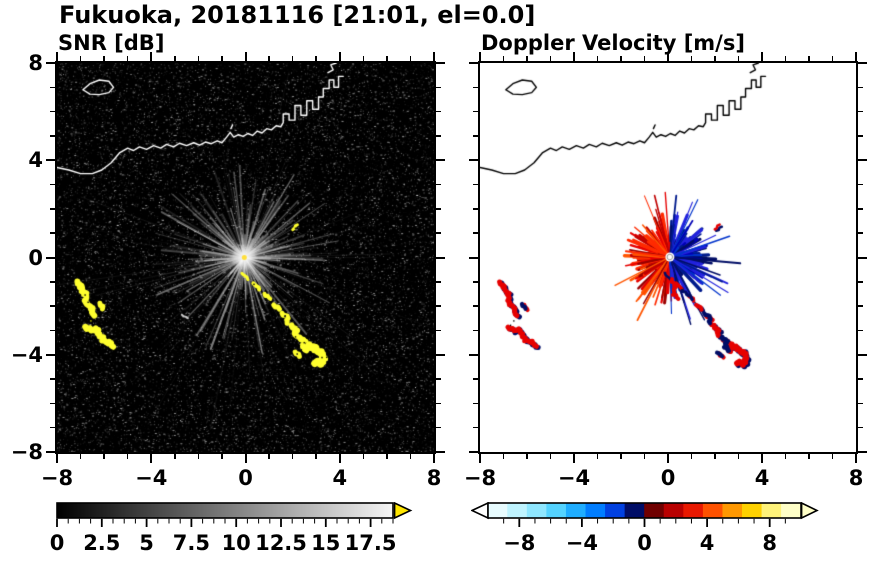  I want to click on velocity-colorbar-tick-label: −4, so click(581, 543).